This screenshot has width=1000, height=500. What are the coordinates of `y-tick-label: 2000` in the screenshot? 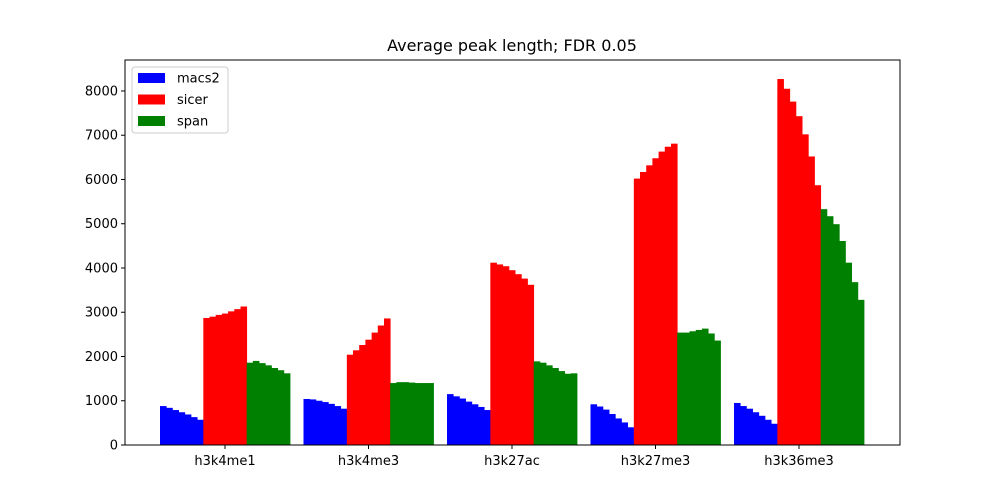 It's located at (101, 357).